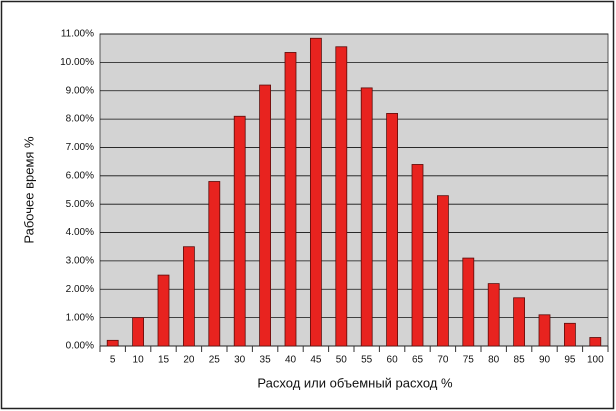 This screenshot has width=616, height=411. What do you see at coordinates (77, 34) in the screenshot?
I see `y-tick-label: 11.00%` at bounding box center [77, 34].